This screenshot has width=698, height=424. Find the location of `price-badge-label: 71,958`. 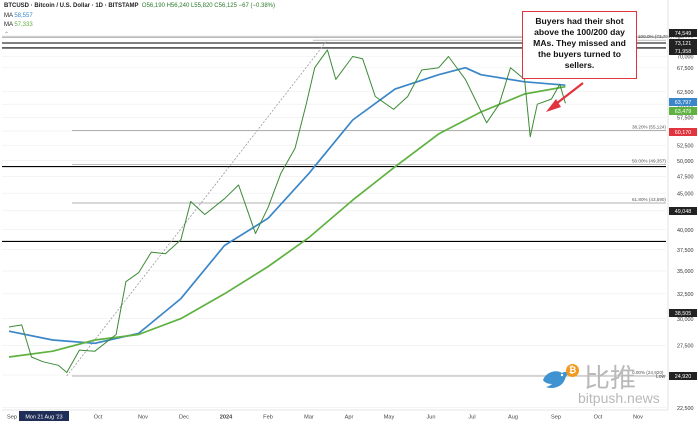

price-badge-label: 71,958 is located at coordinates (683, 52).